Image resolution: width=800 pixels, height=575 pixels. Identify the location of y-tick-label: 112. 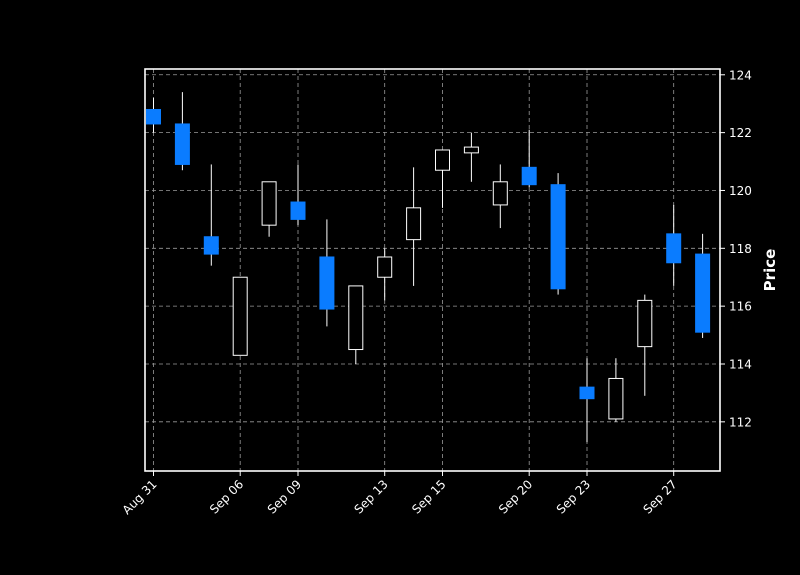
(740, 422).